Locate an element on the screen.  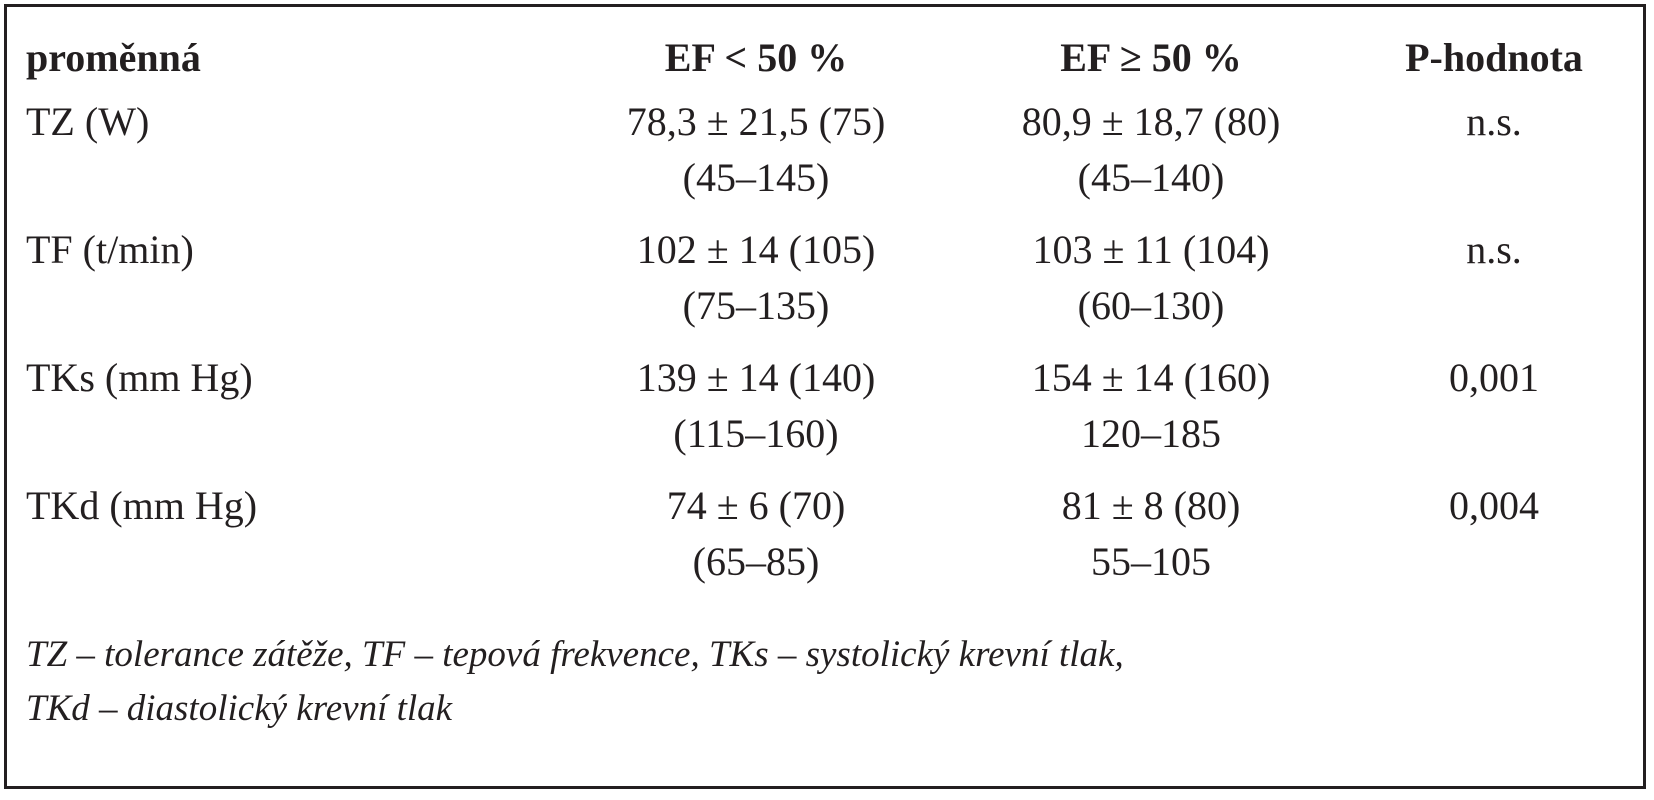
cell-mean-sd-median: 80,9 ± 18,7 (80) is located at coordinates (1151, 121).